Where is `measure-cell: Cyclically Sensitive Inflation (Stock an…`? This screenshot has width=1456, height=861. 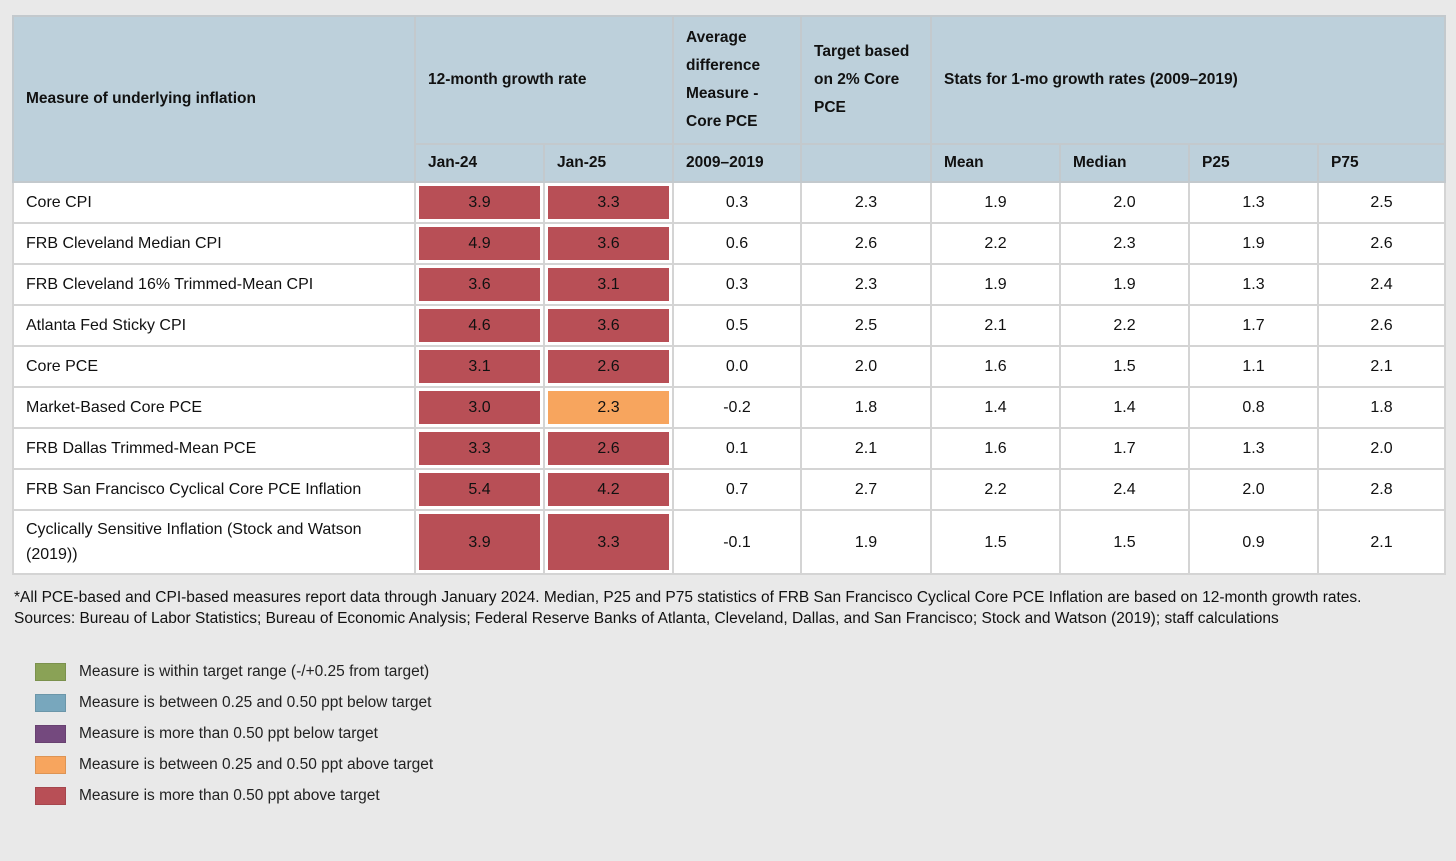 measure-cell: Cyclically Sensitive Inflation (Stock an… is located at coordinates (214, 542).